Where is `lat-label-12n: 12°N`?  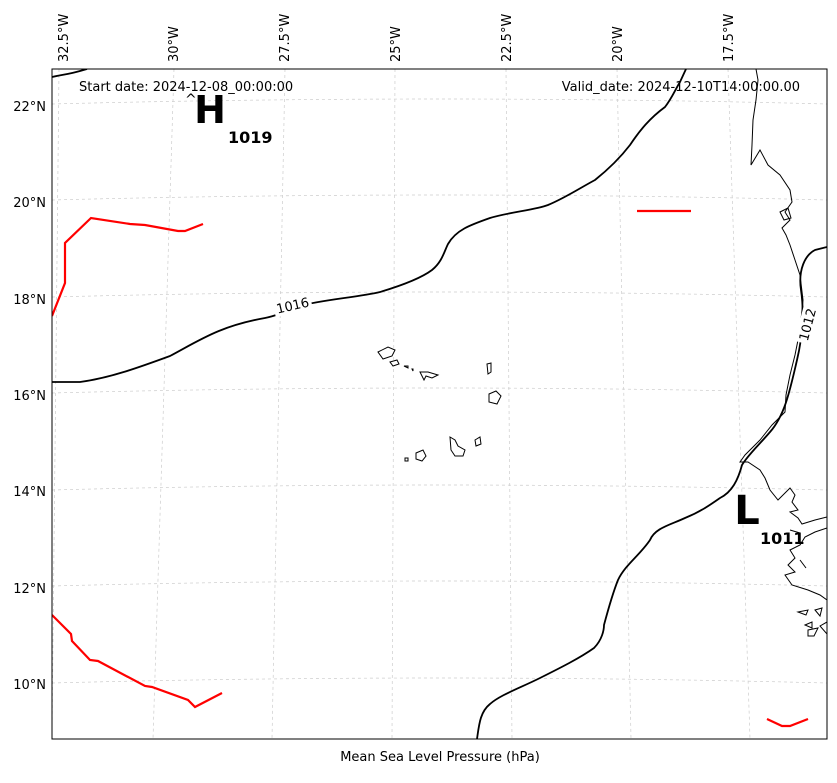
lat-label-12n: 12°N is located at coordinates (29, 589).